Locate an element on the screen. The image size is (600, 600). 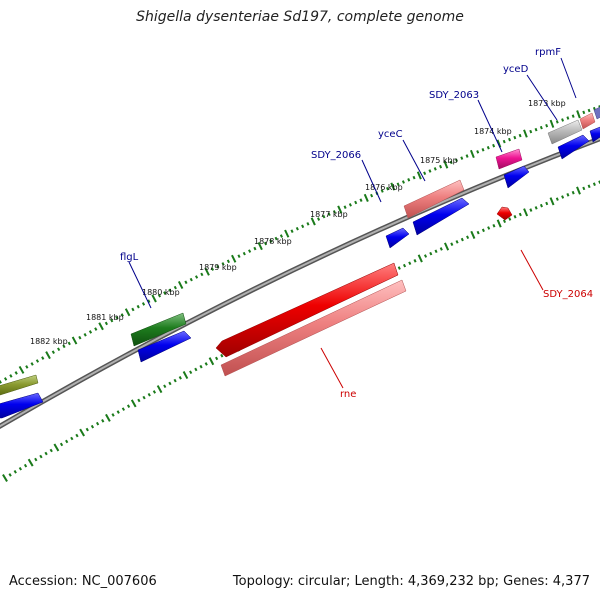
tick-label: 1877 kbp is located at coordinates (329, 214).